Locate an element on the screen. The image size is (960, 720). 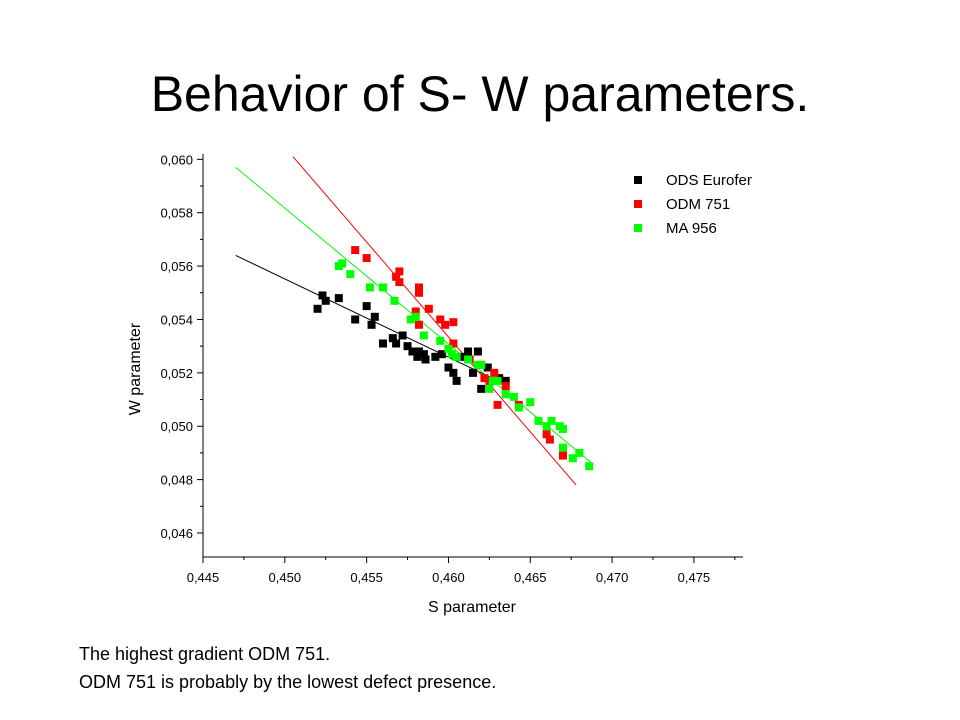
y-tick-label: 0,046 is located at coordinates (176, 533).